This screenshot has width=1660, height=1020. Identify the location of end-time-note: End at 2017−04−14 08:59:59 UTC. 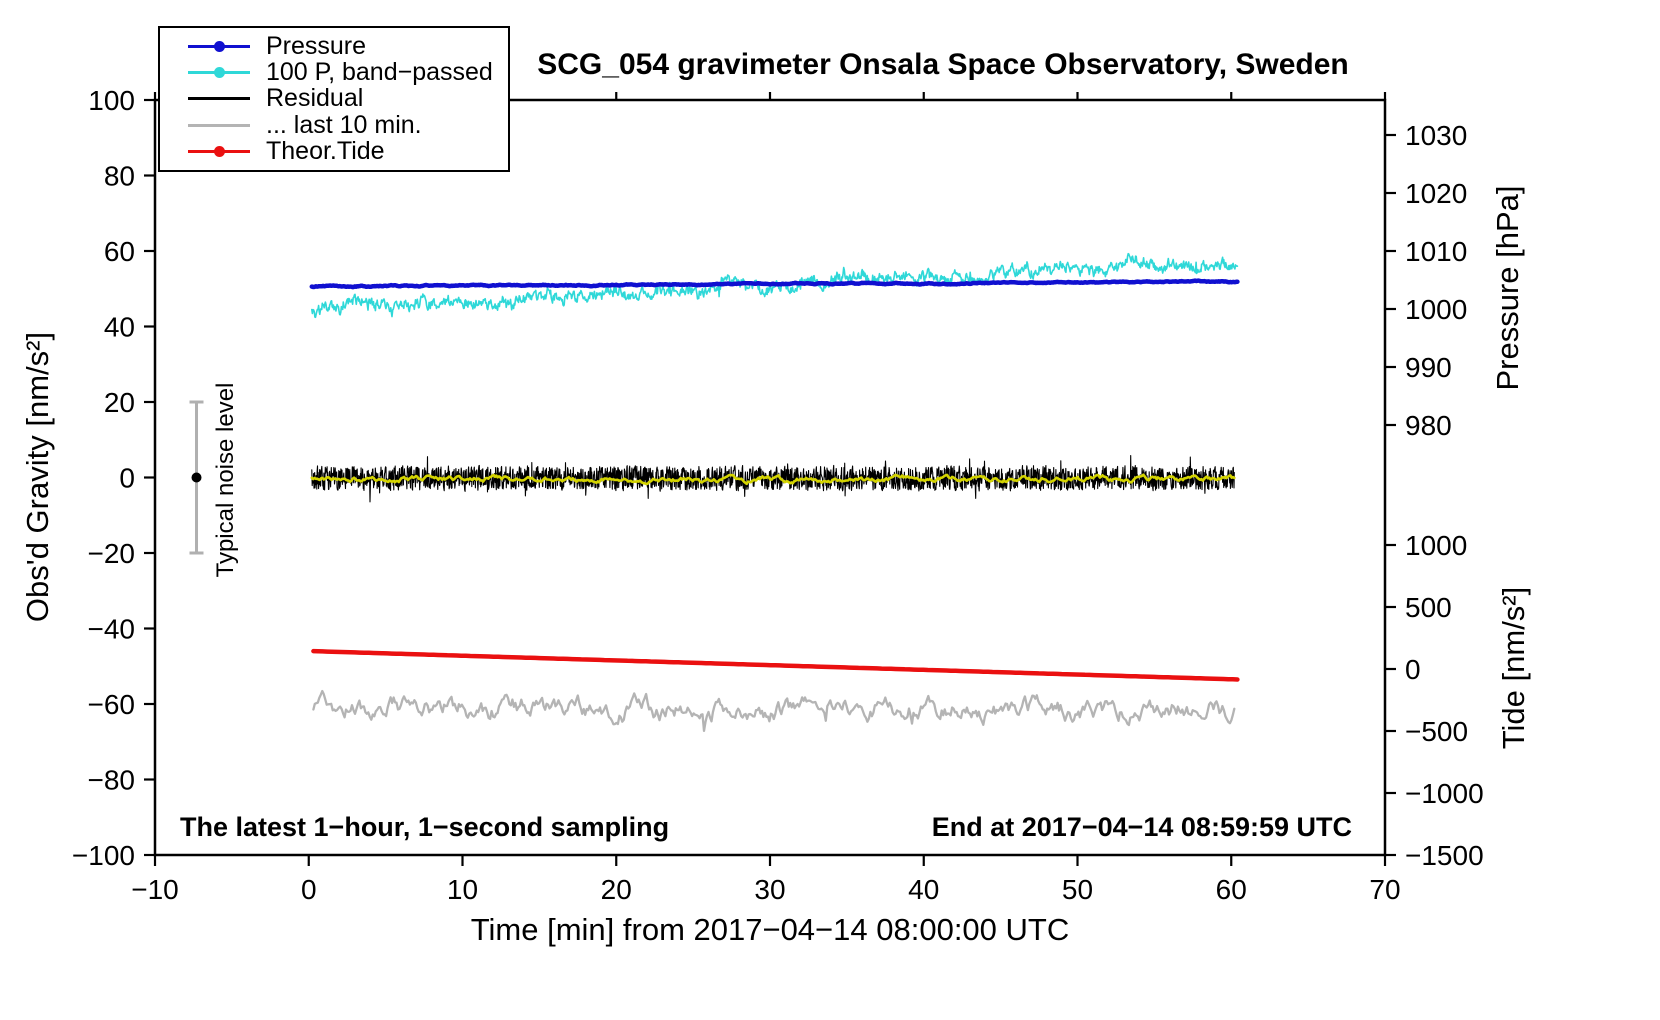
(1141, 827).